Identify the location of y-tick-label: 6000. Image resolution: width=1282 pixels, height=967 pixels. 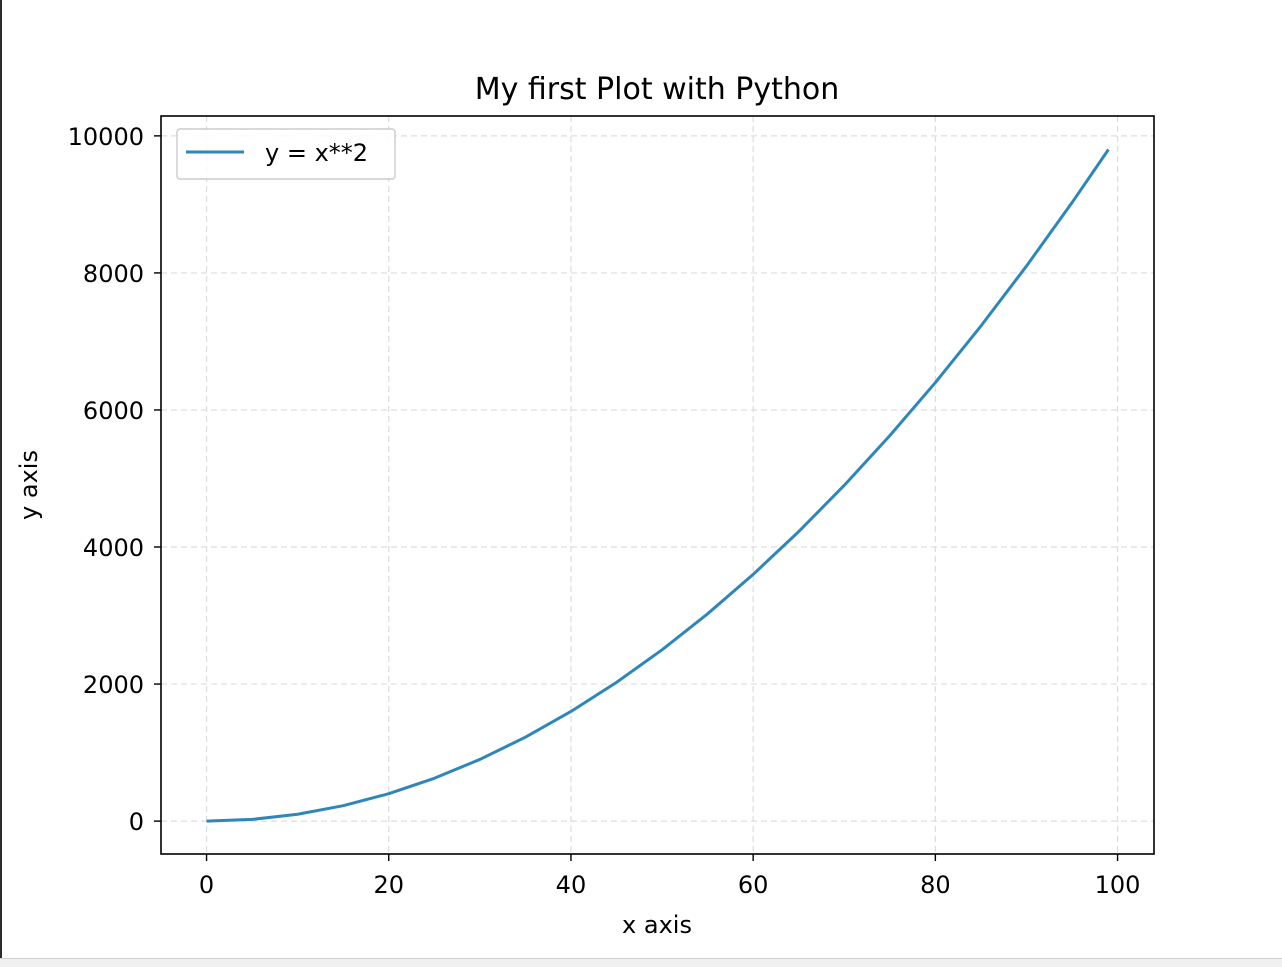
(113, 411).